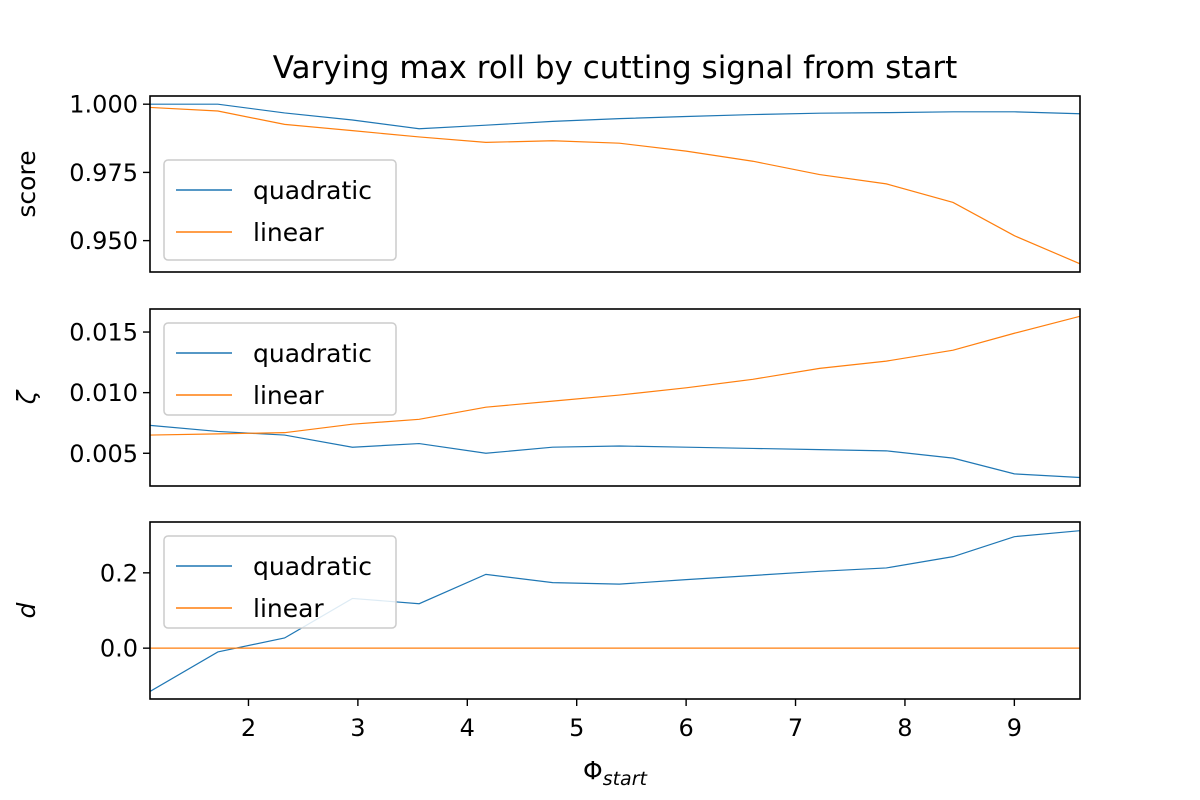 This screenshot has height=800, width=1200. Describe the element at coordinates (626, 779) in the screenshot. I see `x-axis-label-subscript: start` at that location.